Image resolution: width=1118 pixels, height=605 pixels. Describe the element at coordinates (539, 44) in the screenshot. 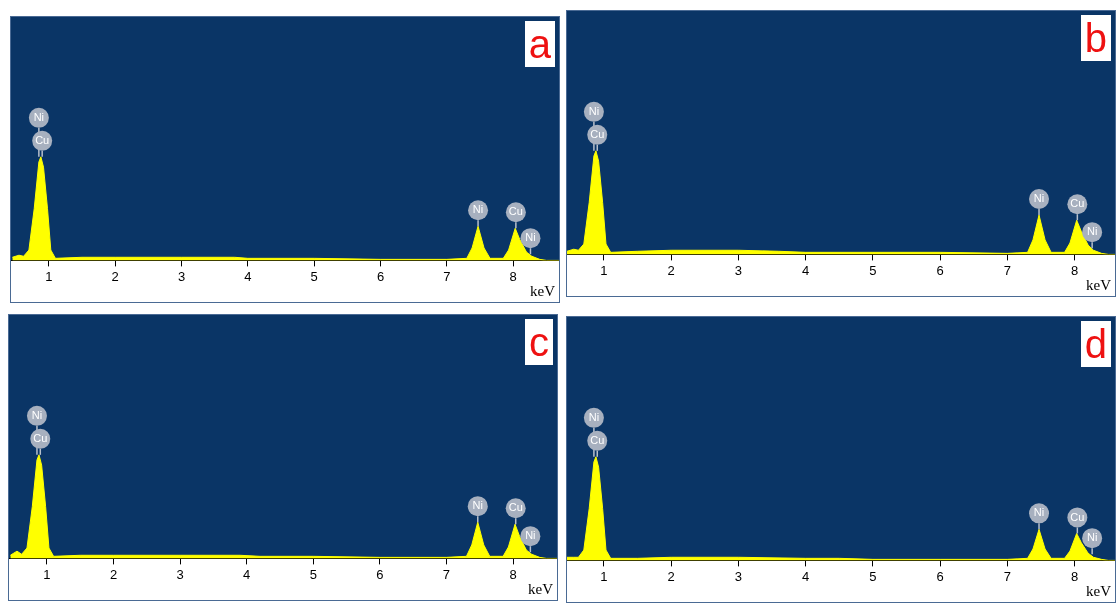

I see `text: a` at that location.